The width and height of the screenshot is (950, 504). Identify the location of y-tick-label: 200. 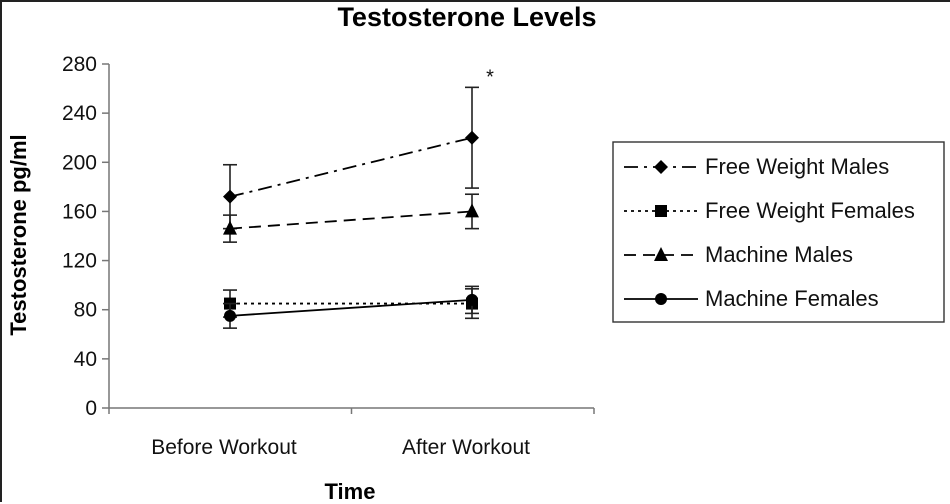
(79, 162).